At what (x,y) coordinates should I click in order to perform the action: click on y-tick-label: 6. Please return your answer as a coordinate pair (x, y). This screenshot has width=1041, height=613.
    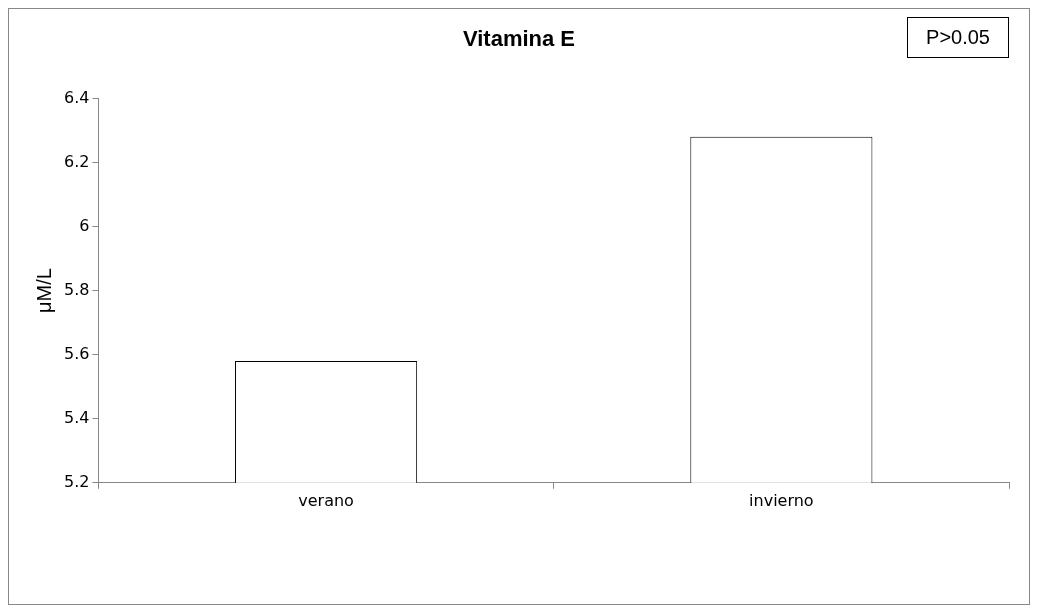
    Looking at the image, I should click on (84, 225).